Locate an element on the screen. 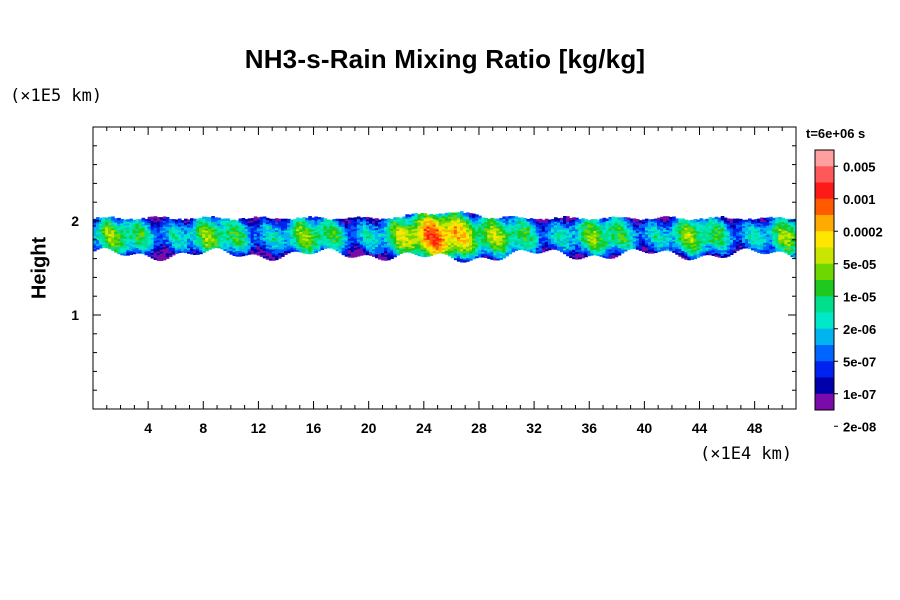 The image size is (900, 600). colorbar-swatch is located at coordinates (824, 207).